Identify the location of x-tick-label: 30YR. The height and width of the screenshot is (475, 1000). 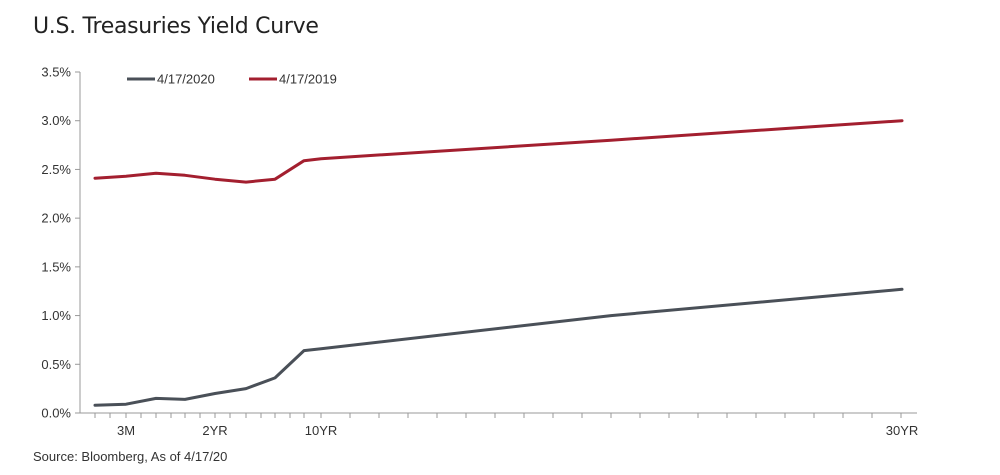
(902, 430).